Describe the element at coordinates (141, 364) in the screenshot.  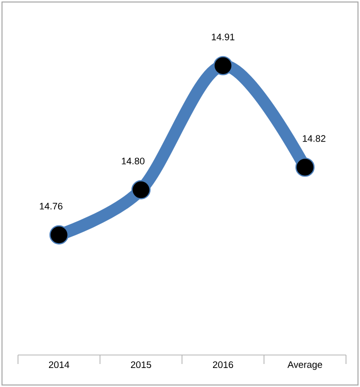
I see `x-tick-label: 2015` at that location.